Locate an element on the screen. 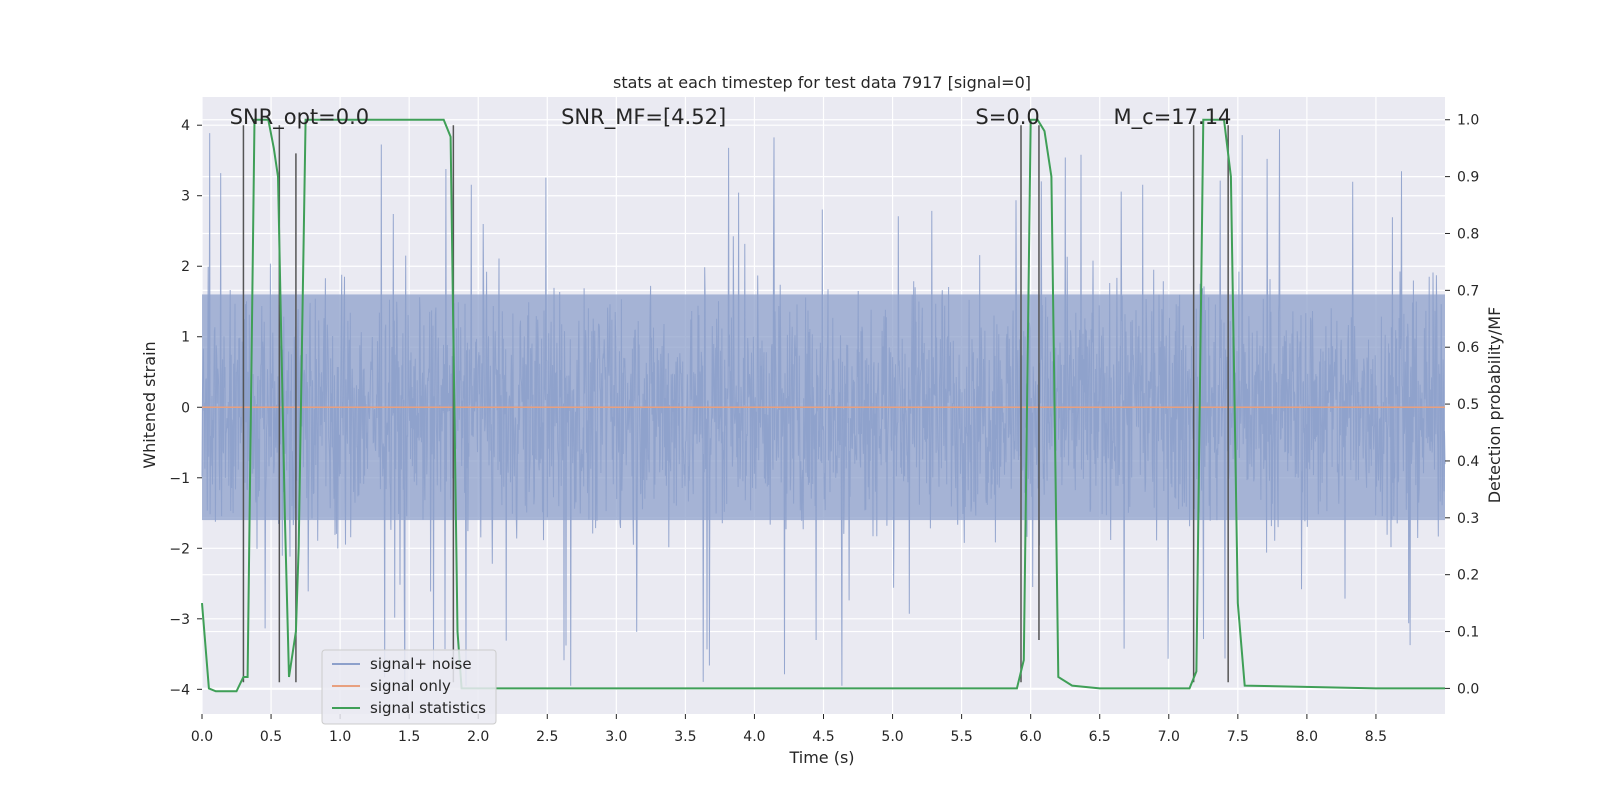 The image size is (1600, 800). x-tick-label: 7.5 is located at coordinates (1238, 737).